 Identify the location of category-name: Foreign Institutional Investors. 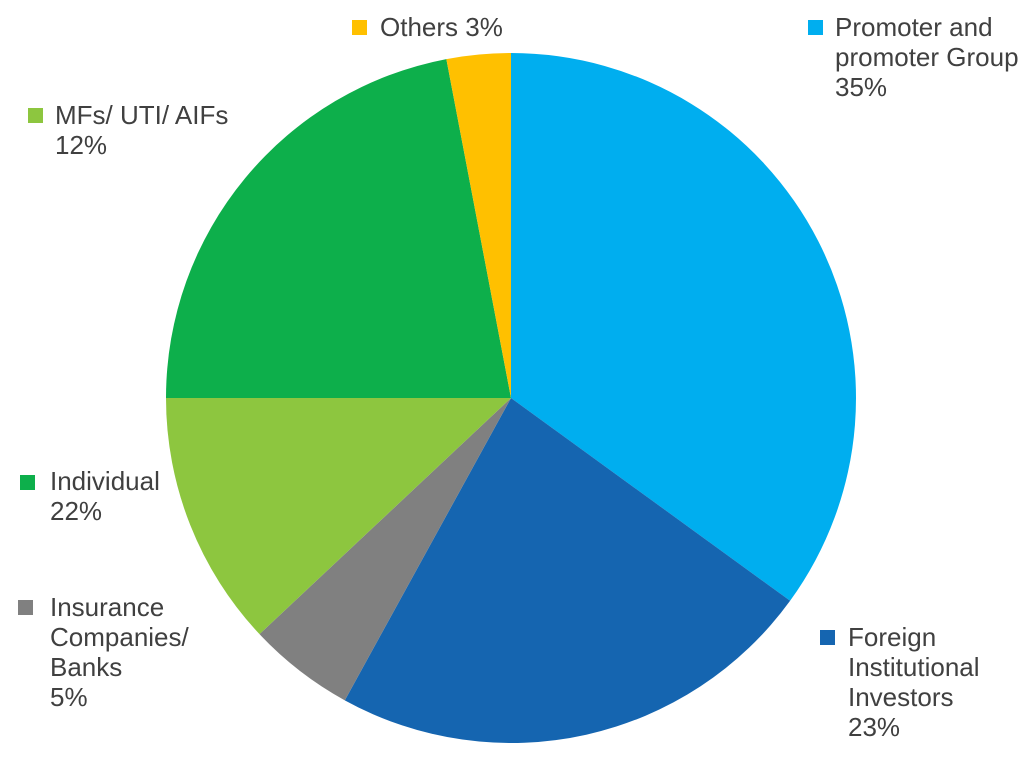
(914, 667).